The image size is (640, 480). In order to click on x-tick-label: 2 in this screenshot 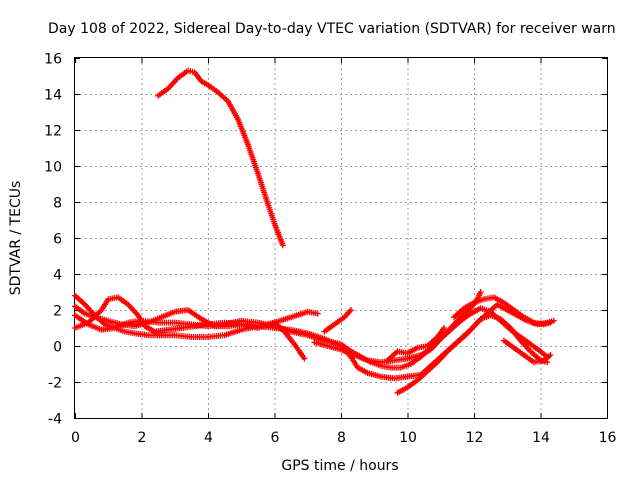, I will do `click(142, 438)`.